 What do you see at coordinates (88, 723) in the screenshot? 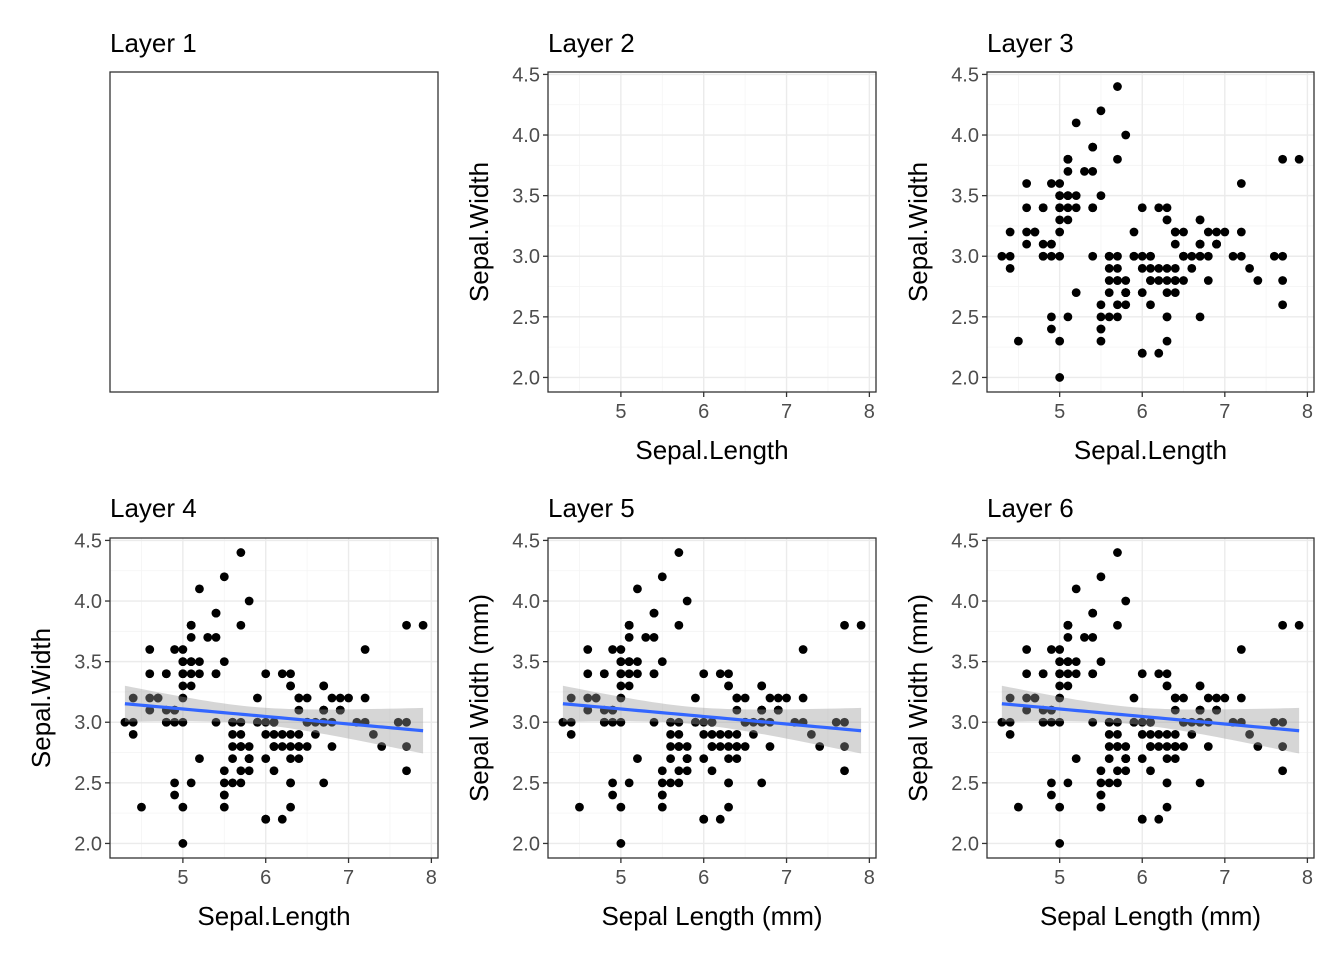
I see `y-tick-label: 3.0` at bounding box center [88, 723].